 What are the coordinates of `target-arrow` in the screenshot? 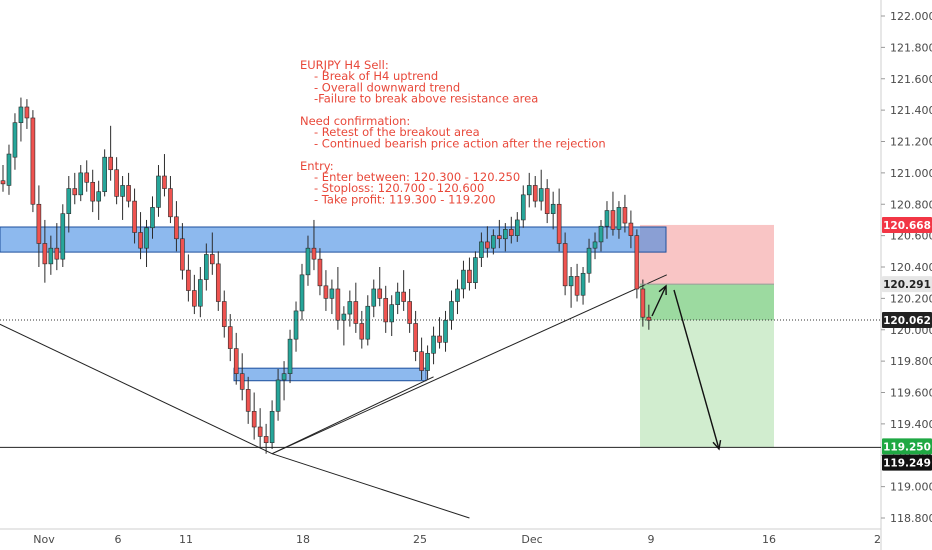 It's located at (696, 369).